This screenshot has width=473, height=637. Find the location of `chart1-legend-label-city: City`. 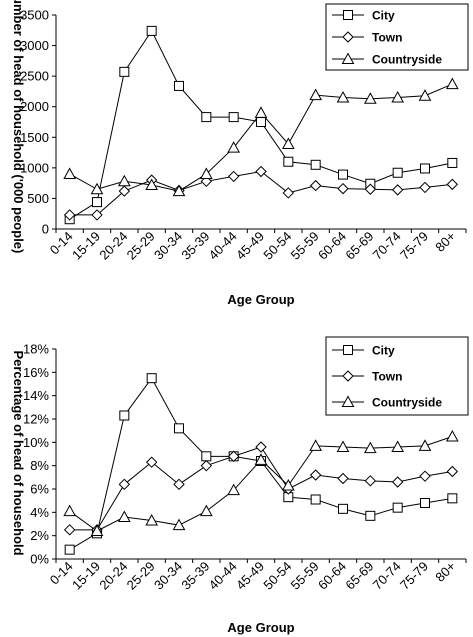

chart1-legend-label-city: City is located at coordinates (383, 16).